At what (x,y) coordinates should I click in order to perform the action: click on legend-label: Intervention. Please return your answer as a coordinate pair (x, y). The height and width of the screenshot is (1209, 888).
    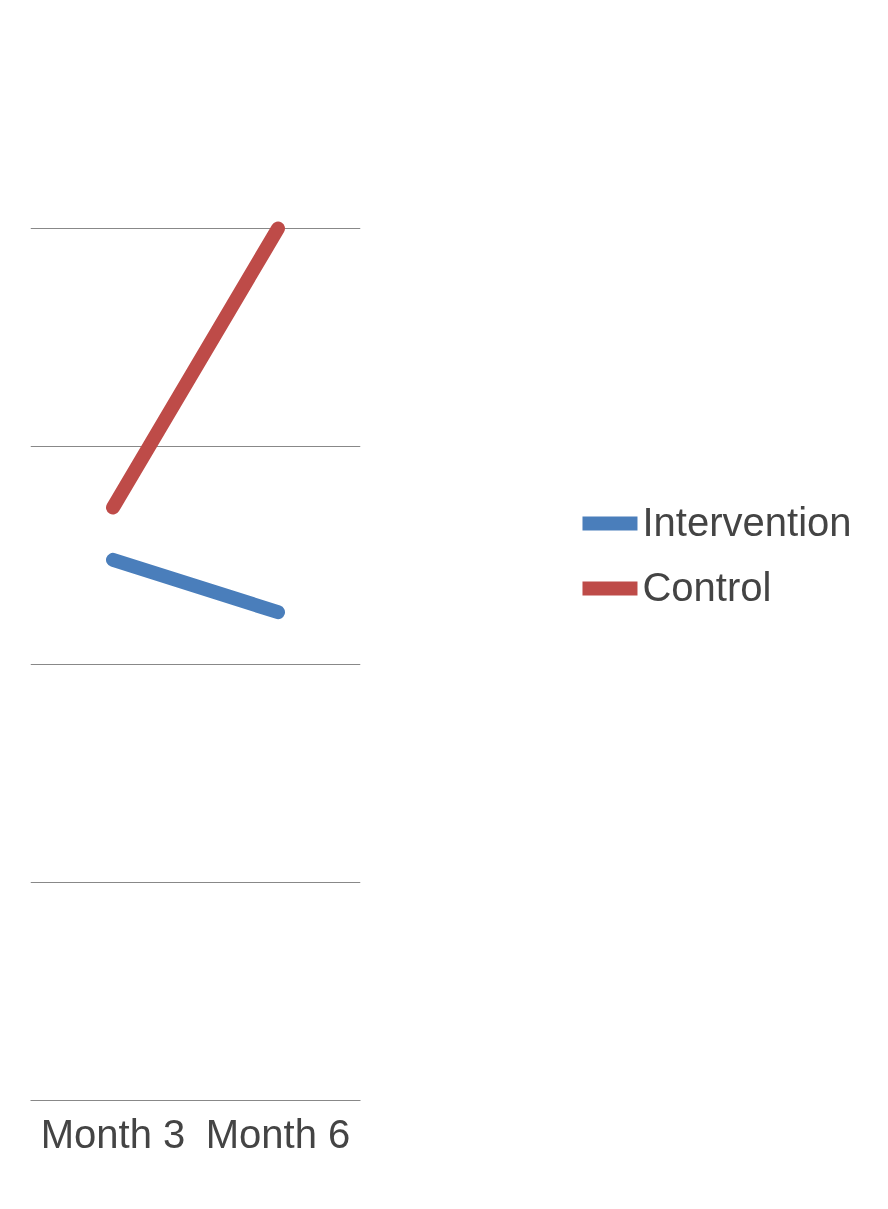
    Looking at the image, I should click on (747, 522).